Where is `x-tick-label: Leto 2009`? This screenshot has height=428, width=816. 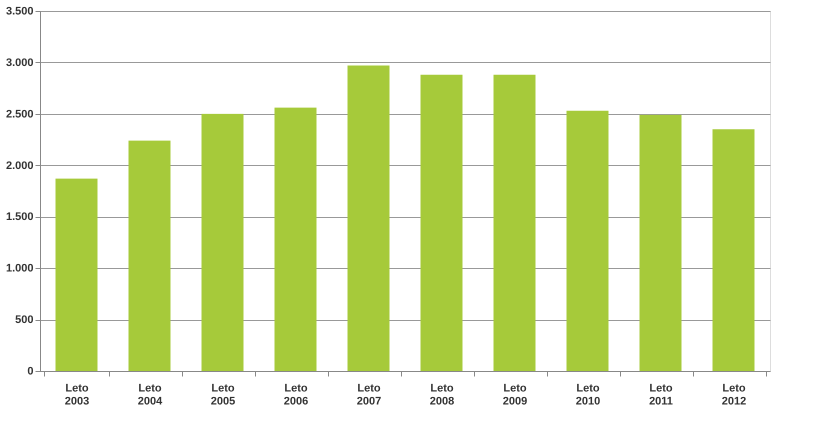
x-tick-label: Leto 2009 is located at coordinates (515, 395).